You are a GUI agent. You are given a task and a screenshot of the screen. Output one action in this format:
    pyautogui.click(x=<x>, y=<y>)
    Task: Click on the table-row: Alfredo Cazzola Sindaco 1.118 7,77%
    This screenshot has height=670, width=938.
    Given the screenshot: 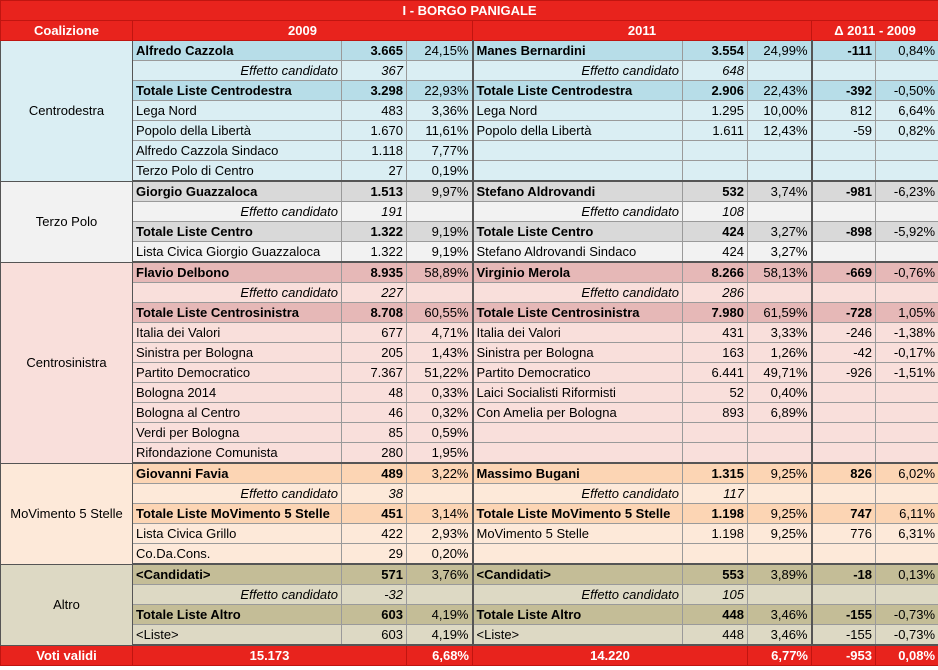 What is the action you would take?
    pyautogui.click(x=469, y=150)
    